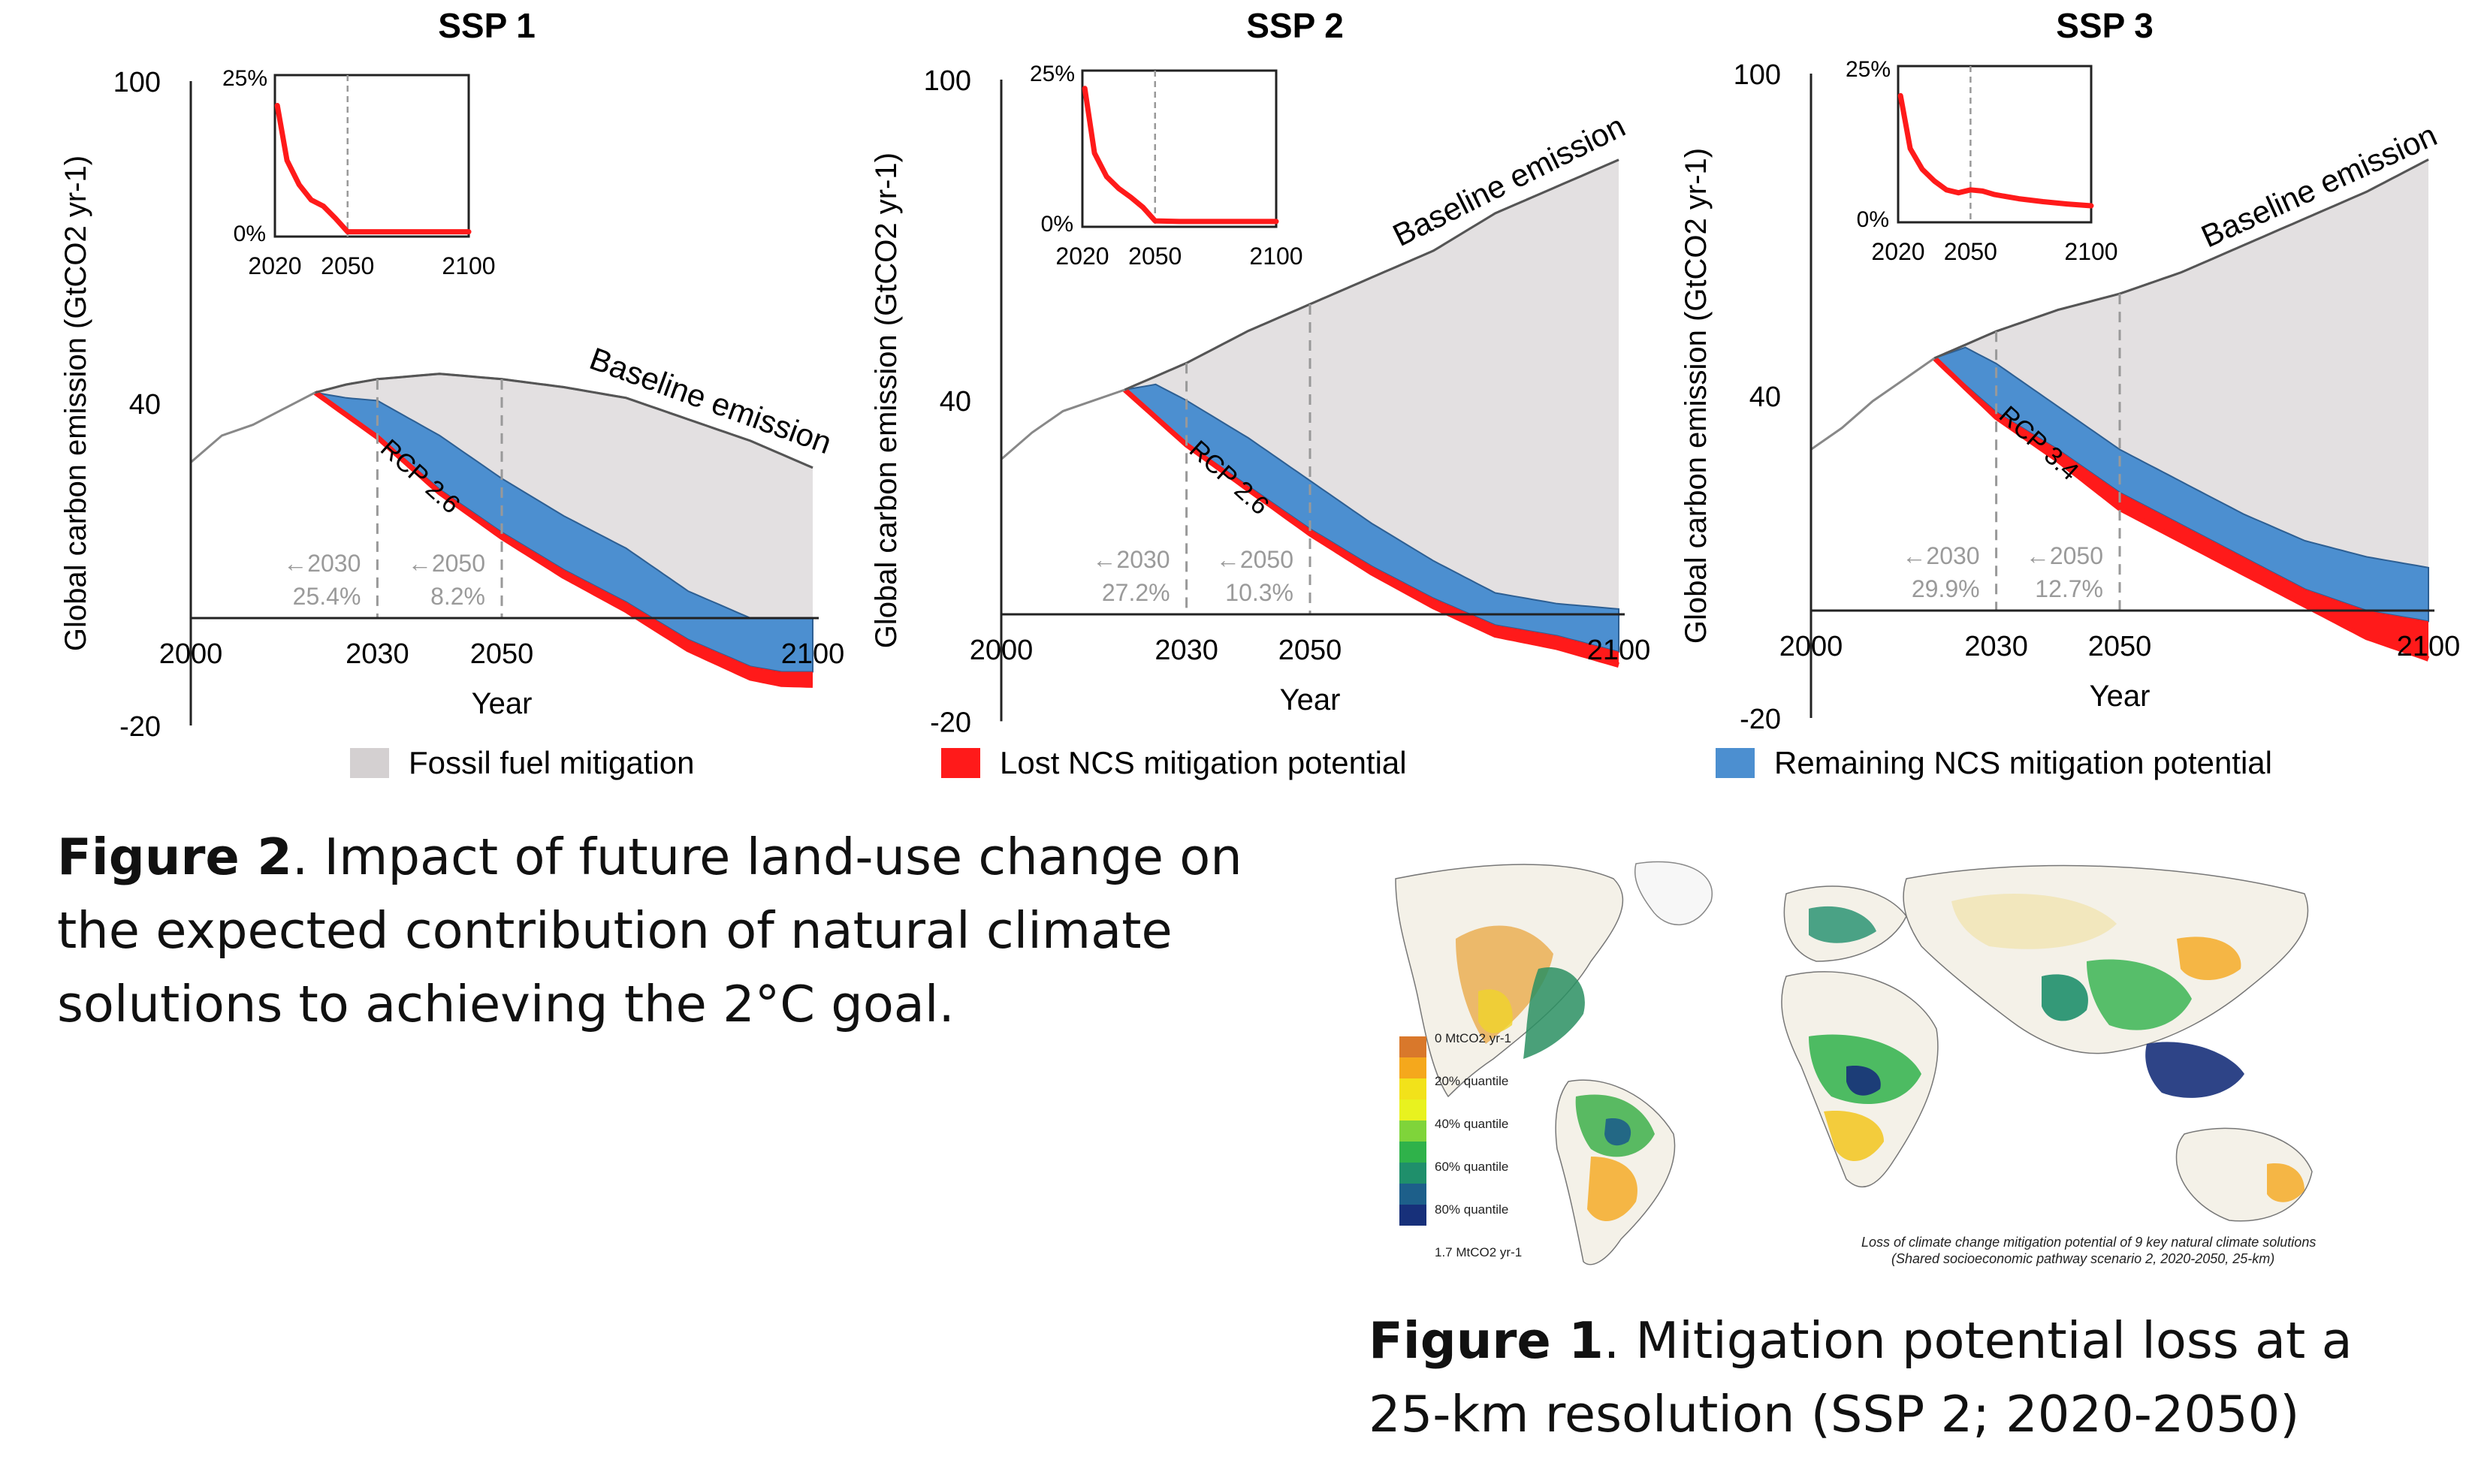 This screenshot has height=1484, width=2472. I want to click on map-legend-label: 80% quantile, so click(1472, 1209).